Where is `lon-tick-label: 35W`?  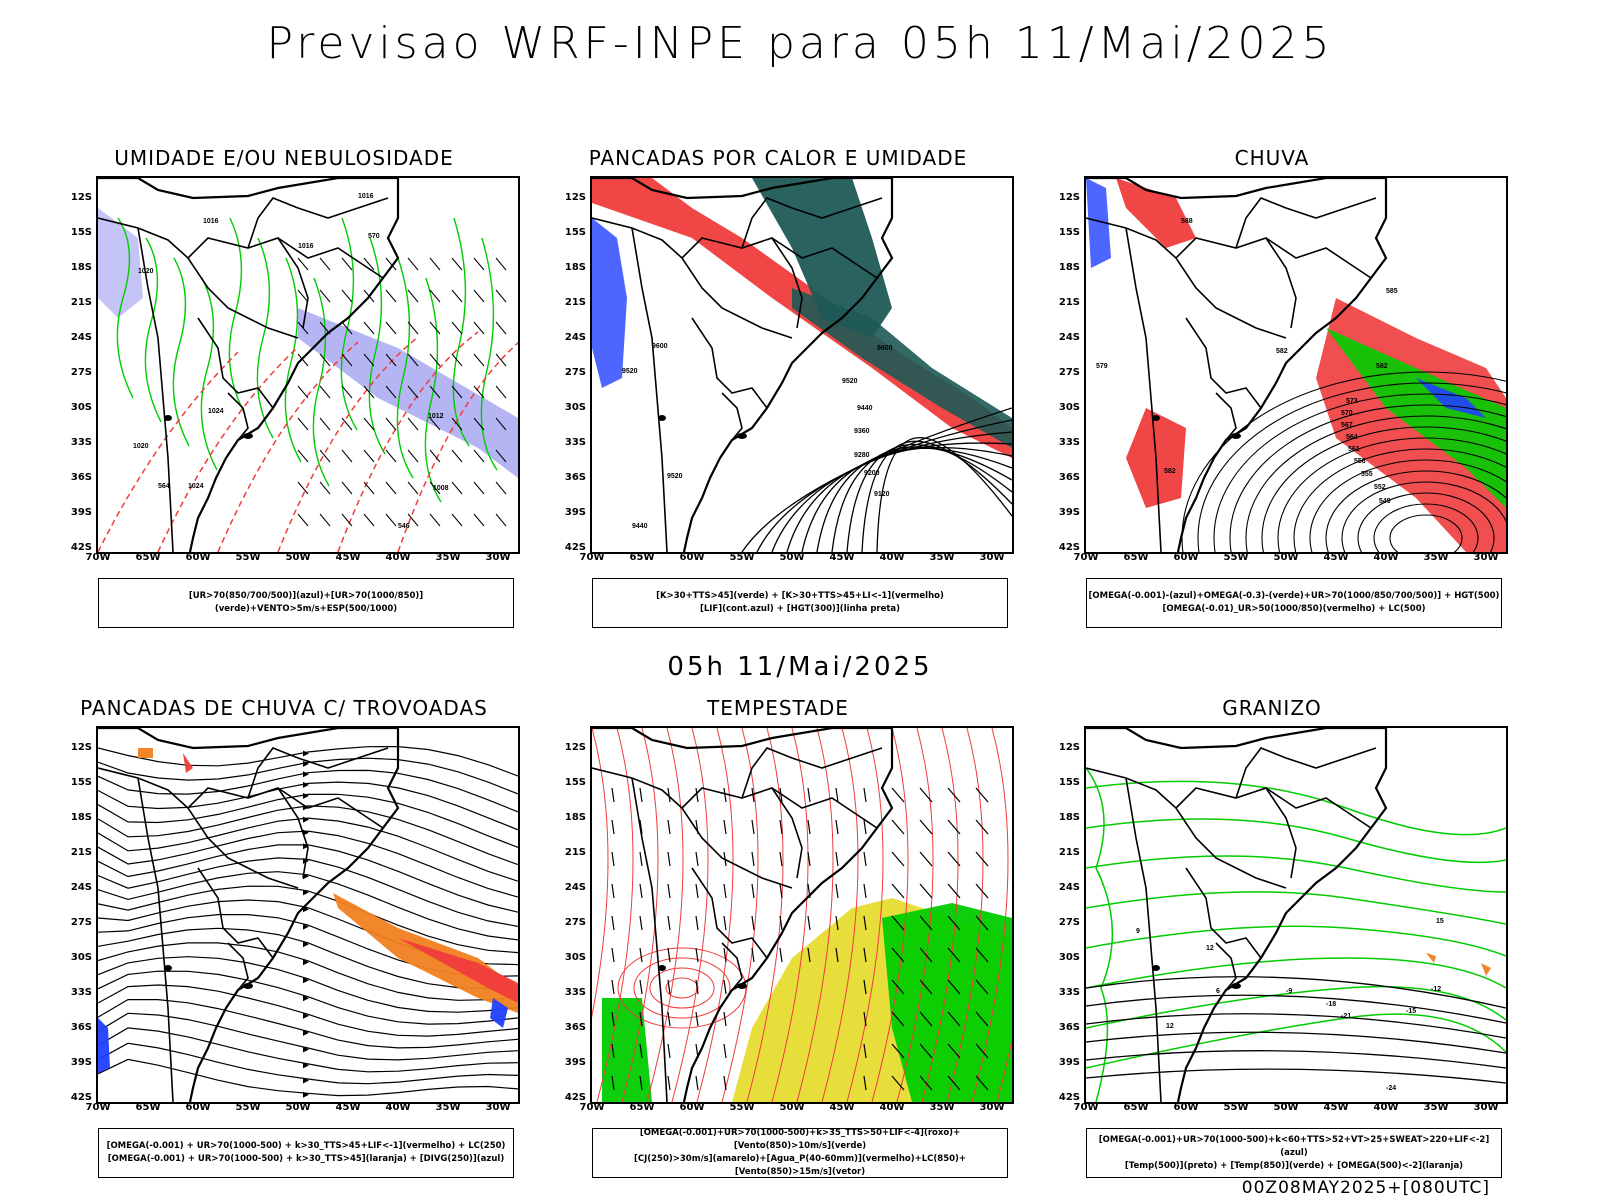
lon-tick-label: 35W is located at coordinates (1436, 1107).